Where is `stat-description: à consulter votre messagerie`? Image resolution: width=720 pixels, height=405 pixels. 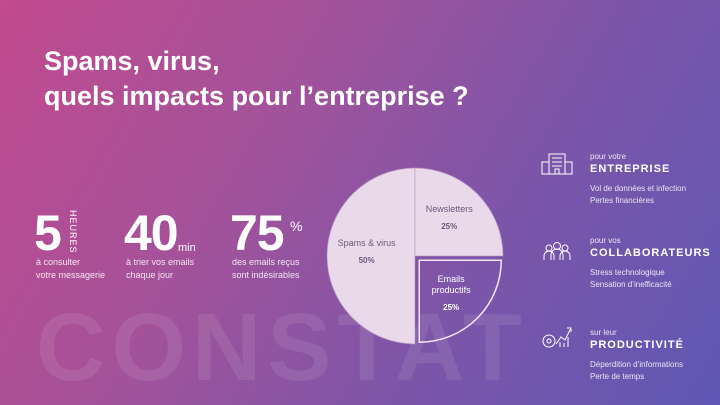 stat-description: à consulter votre messagerie is located at coordinates (96, 269).